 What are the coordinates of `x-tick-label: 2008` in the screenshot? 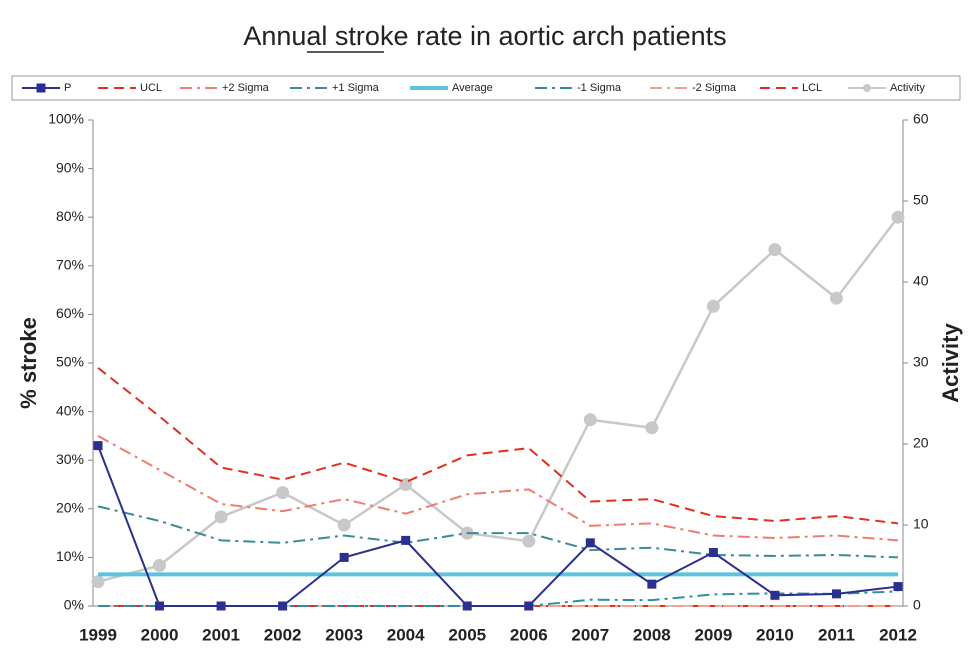 It's located at (652, 634).